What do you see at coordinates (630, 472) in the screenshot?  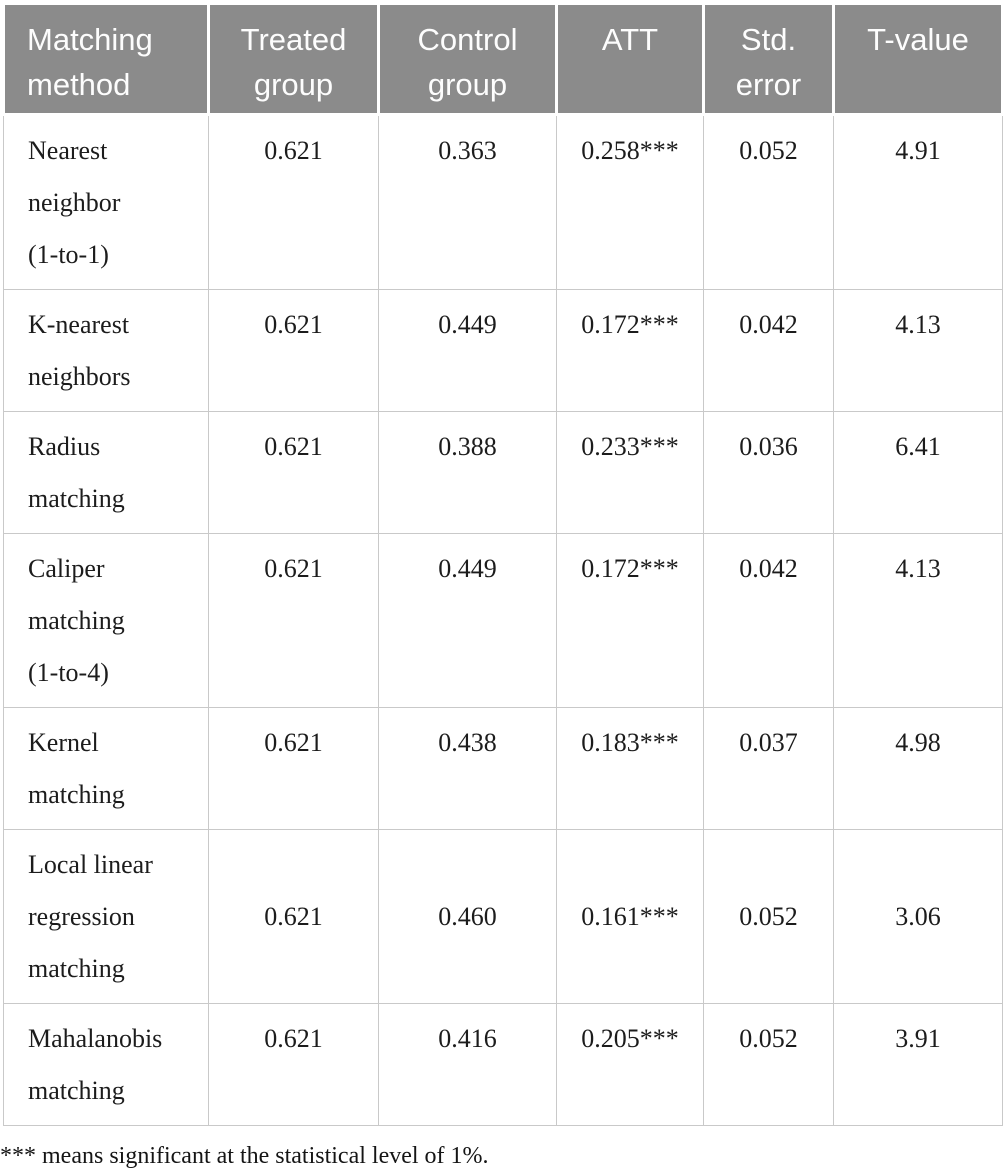 I see `cell-att: 0.233***` at bounding box center [630, 472].